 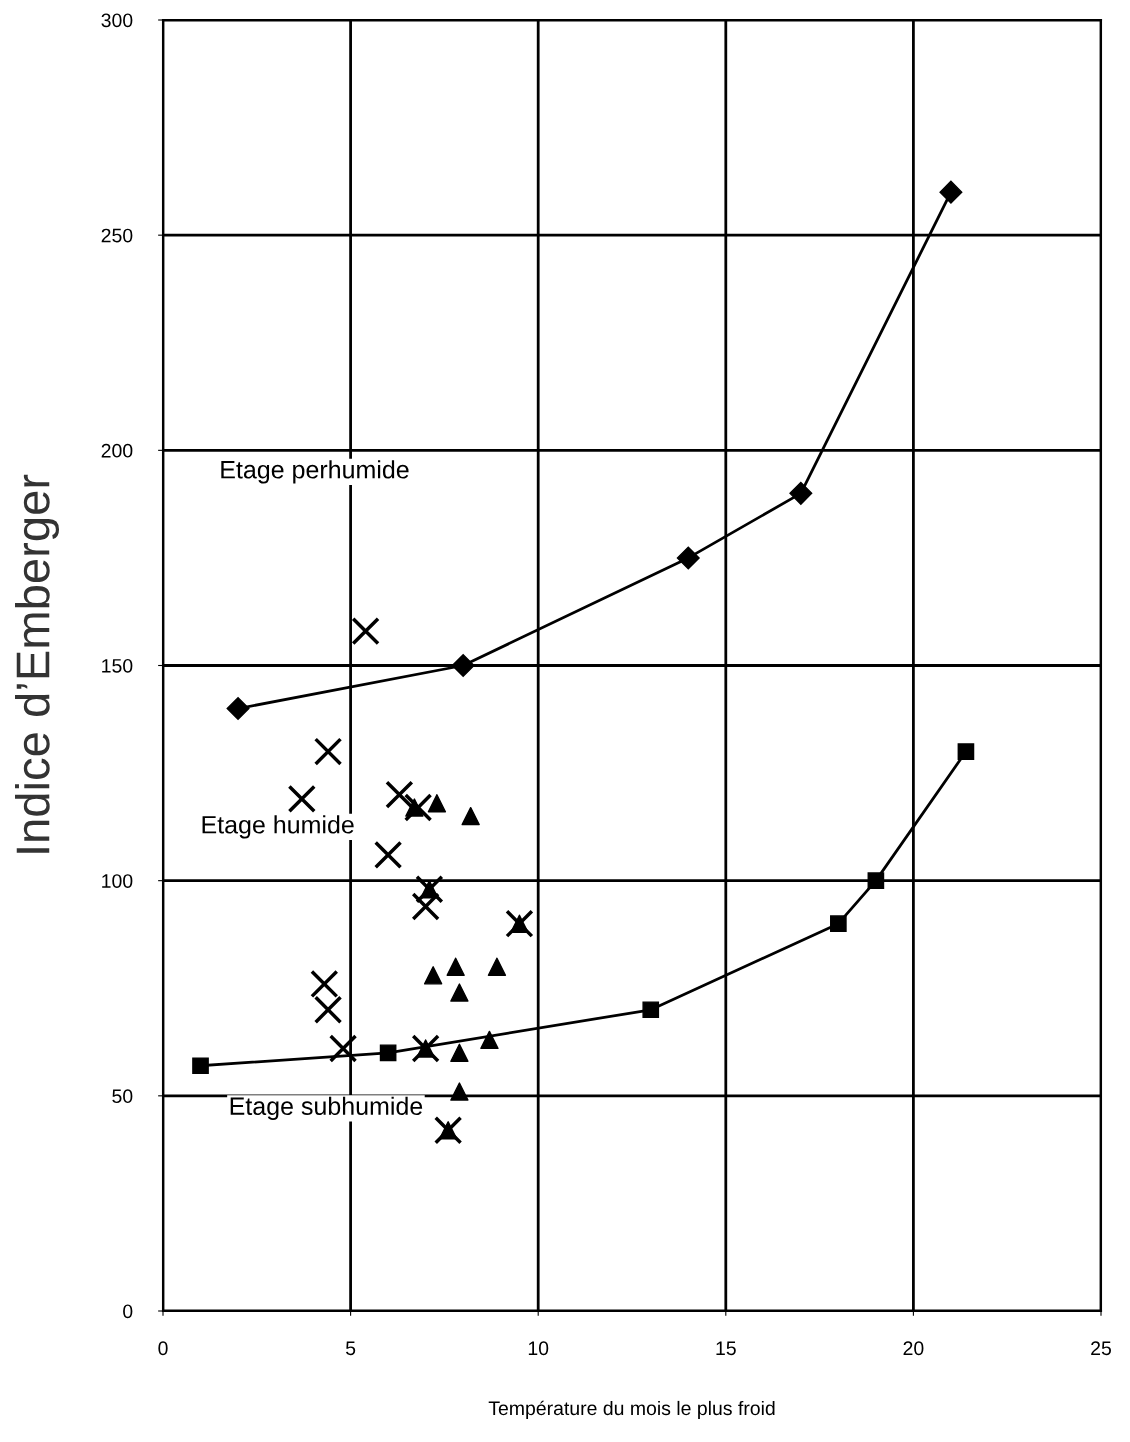 I want to click on y-tick-label: 250, so click(x=117, y=235).